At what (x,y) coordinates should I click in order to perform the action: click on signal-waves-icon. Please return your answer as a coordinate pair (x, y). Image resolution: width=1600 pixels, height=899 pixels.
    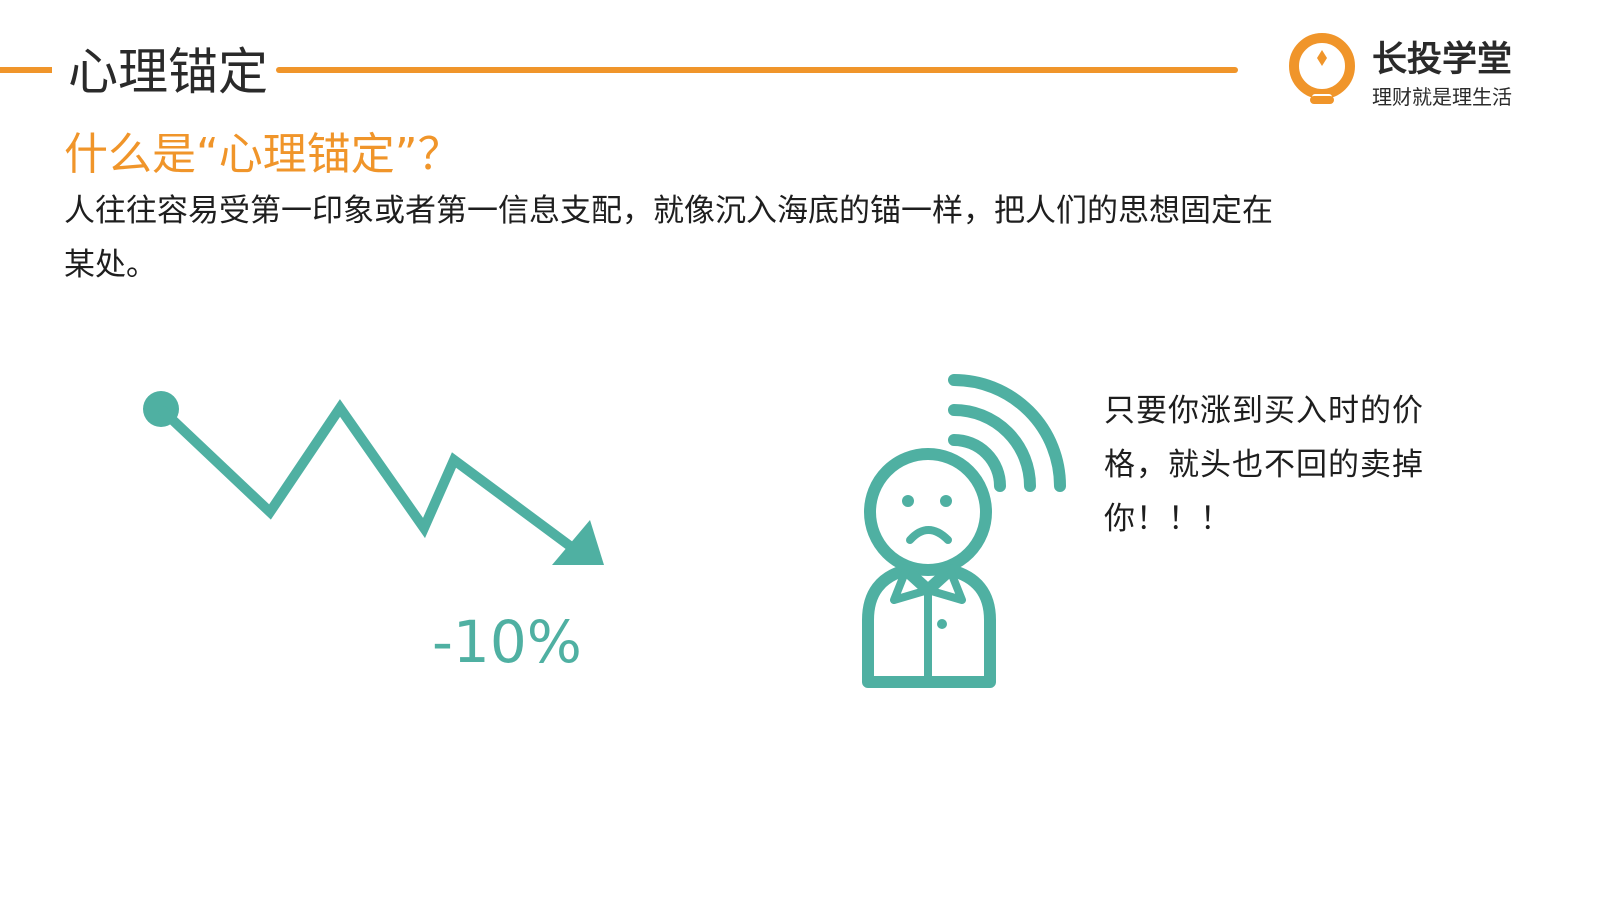
    Looking at the image, I should click on (1007, 433).